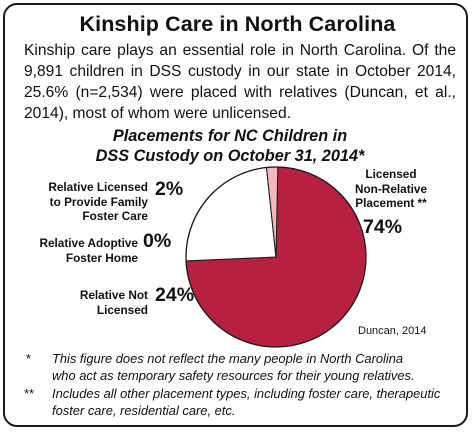  Describe the element at coordinates (175, 295) in the screenshot. I see `pct-relative-not-licensed: 24%` at that location.